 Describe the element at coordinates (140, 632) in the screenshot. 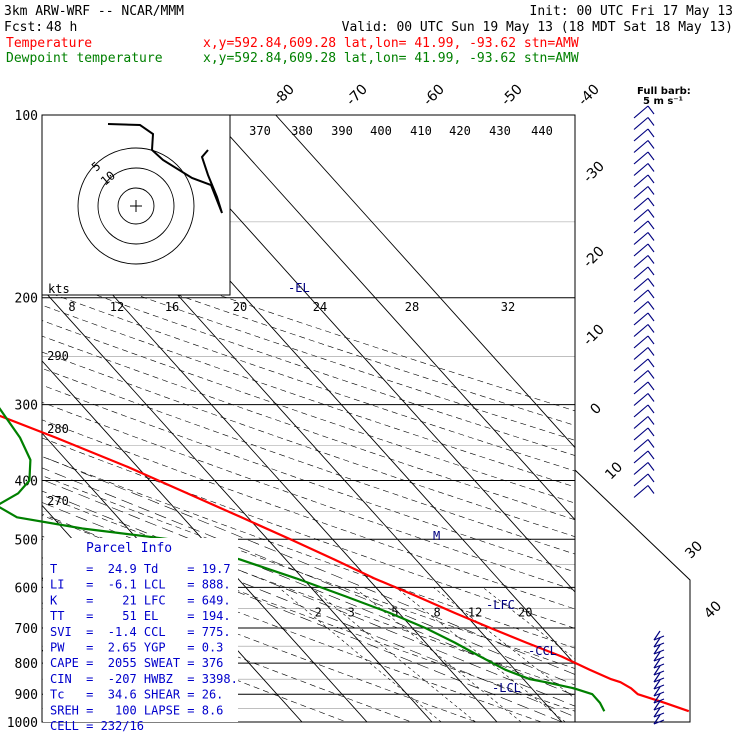

I see `parcel-info-row: SVI = -1.4 CCL = 775.` at that location.